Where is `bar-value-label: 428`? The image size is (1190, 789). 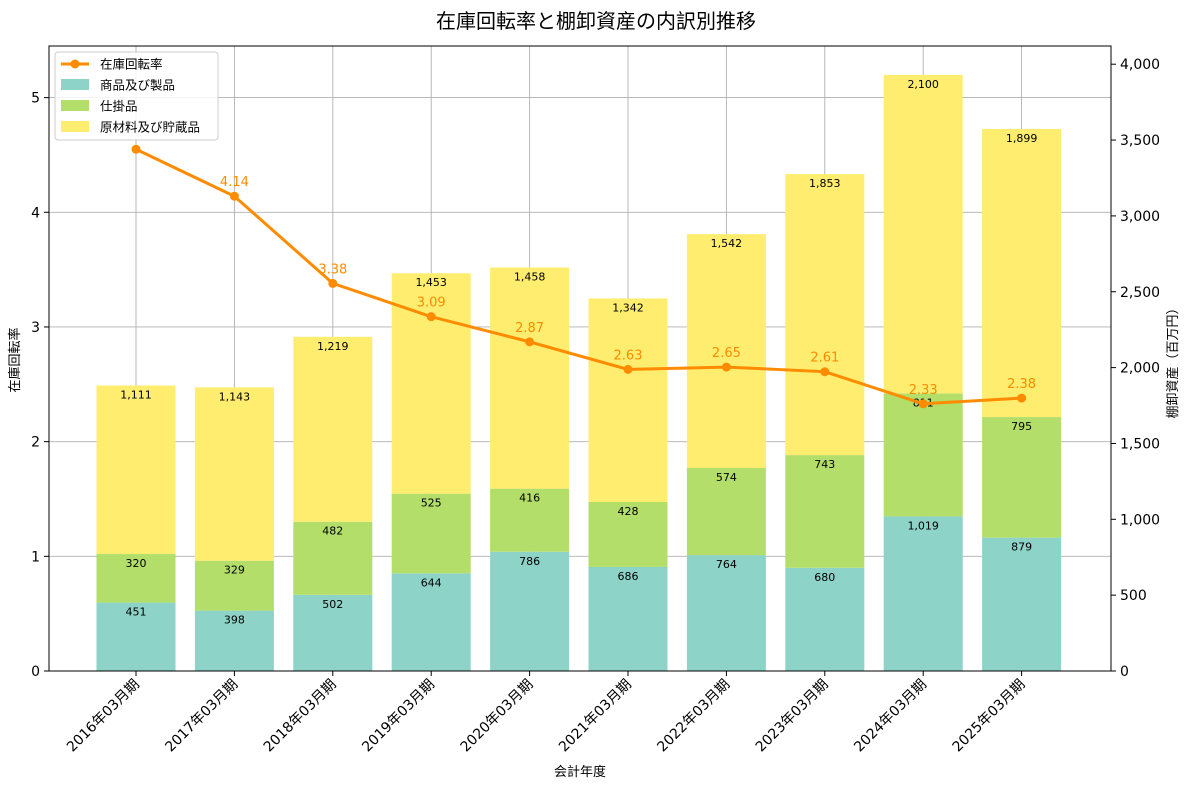
bar-value-label: 428 is located at coordinates (628, 511).